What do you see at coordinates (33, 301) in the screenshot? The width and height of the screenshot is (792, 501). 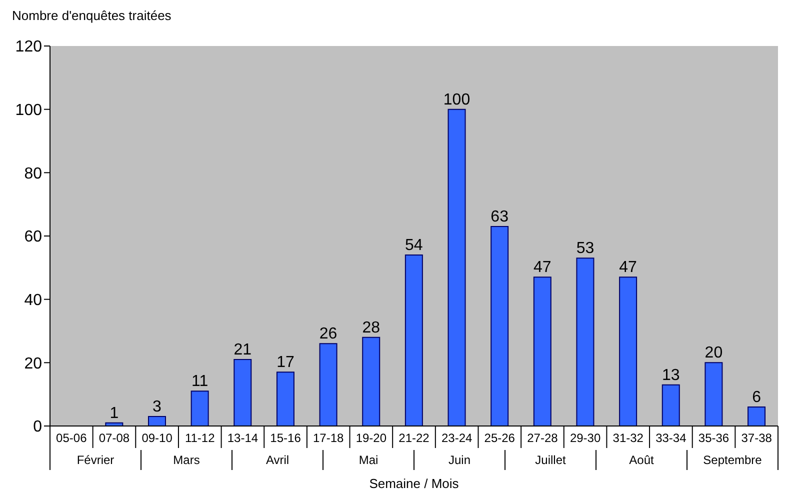 I see `y-tick-label: 40` at bounding box center [33, 301].